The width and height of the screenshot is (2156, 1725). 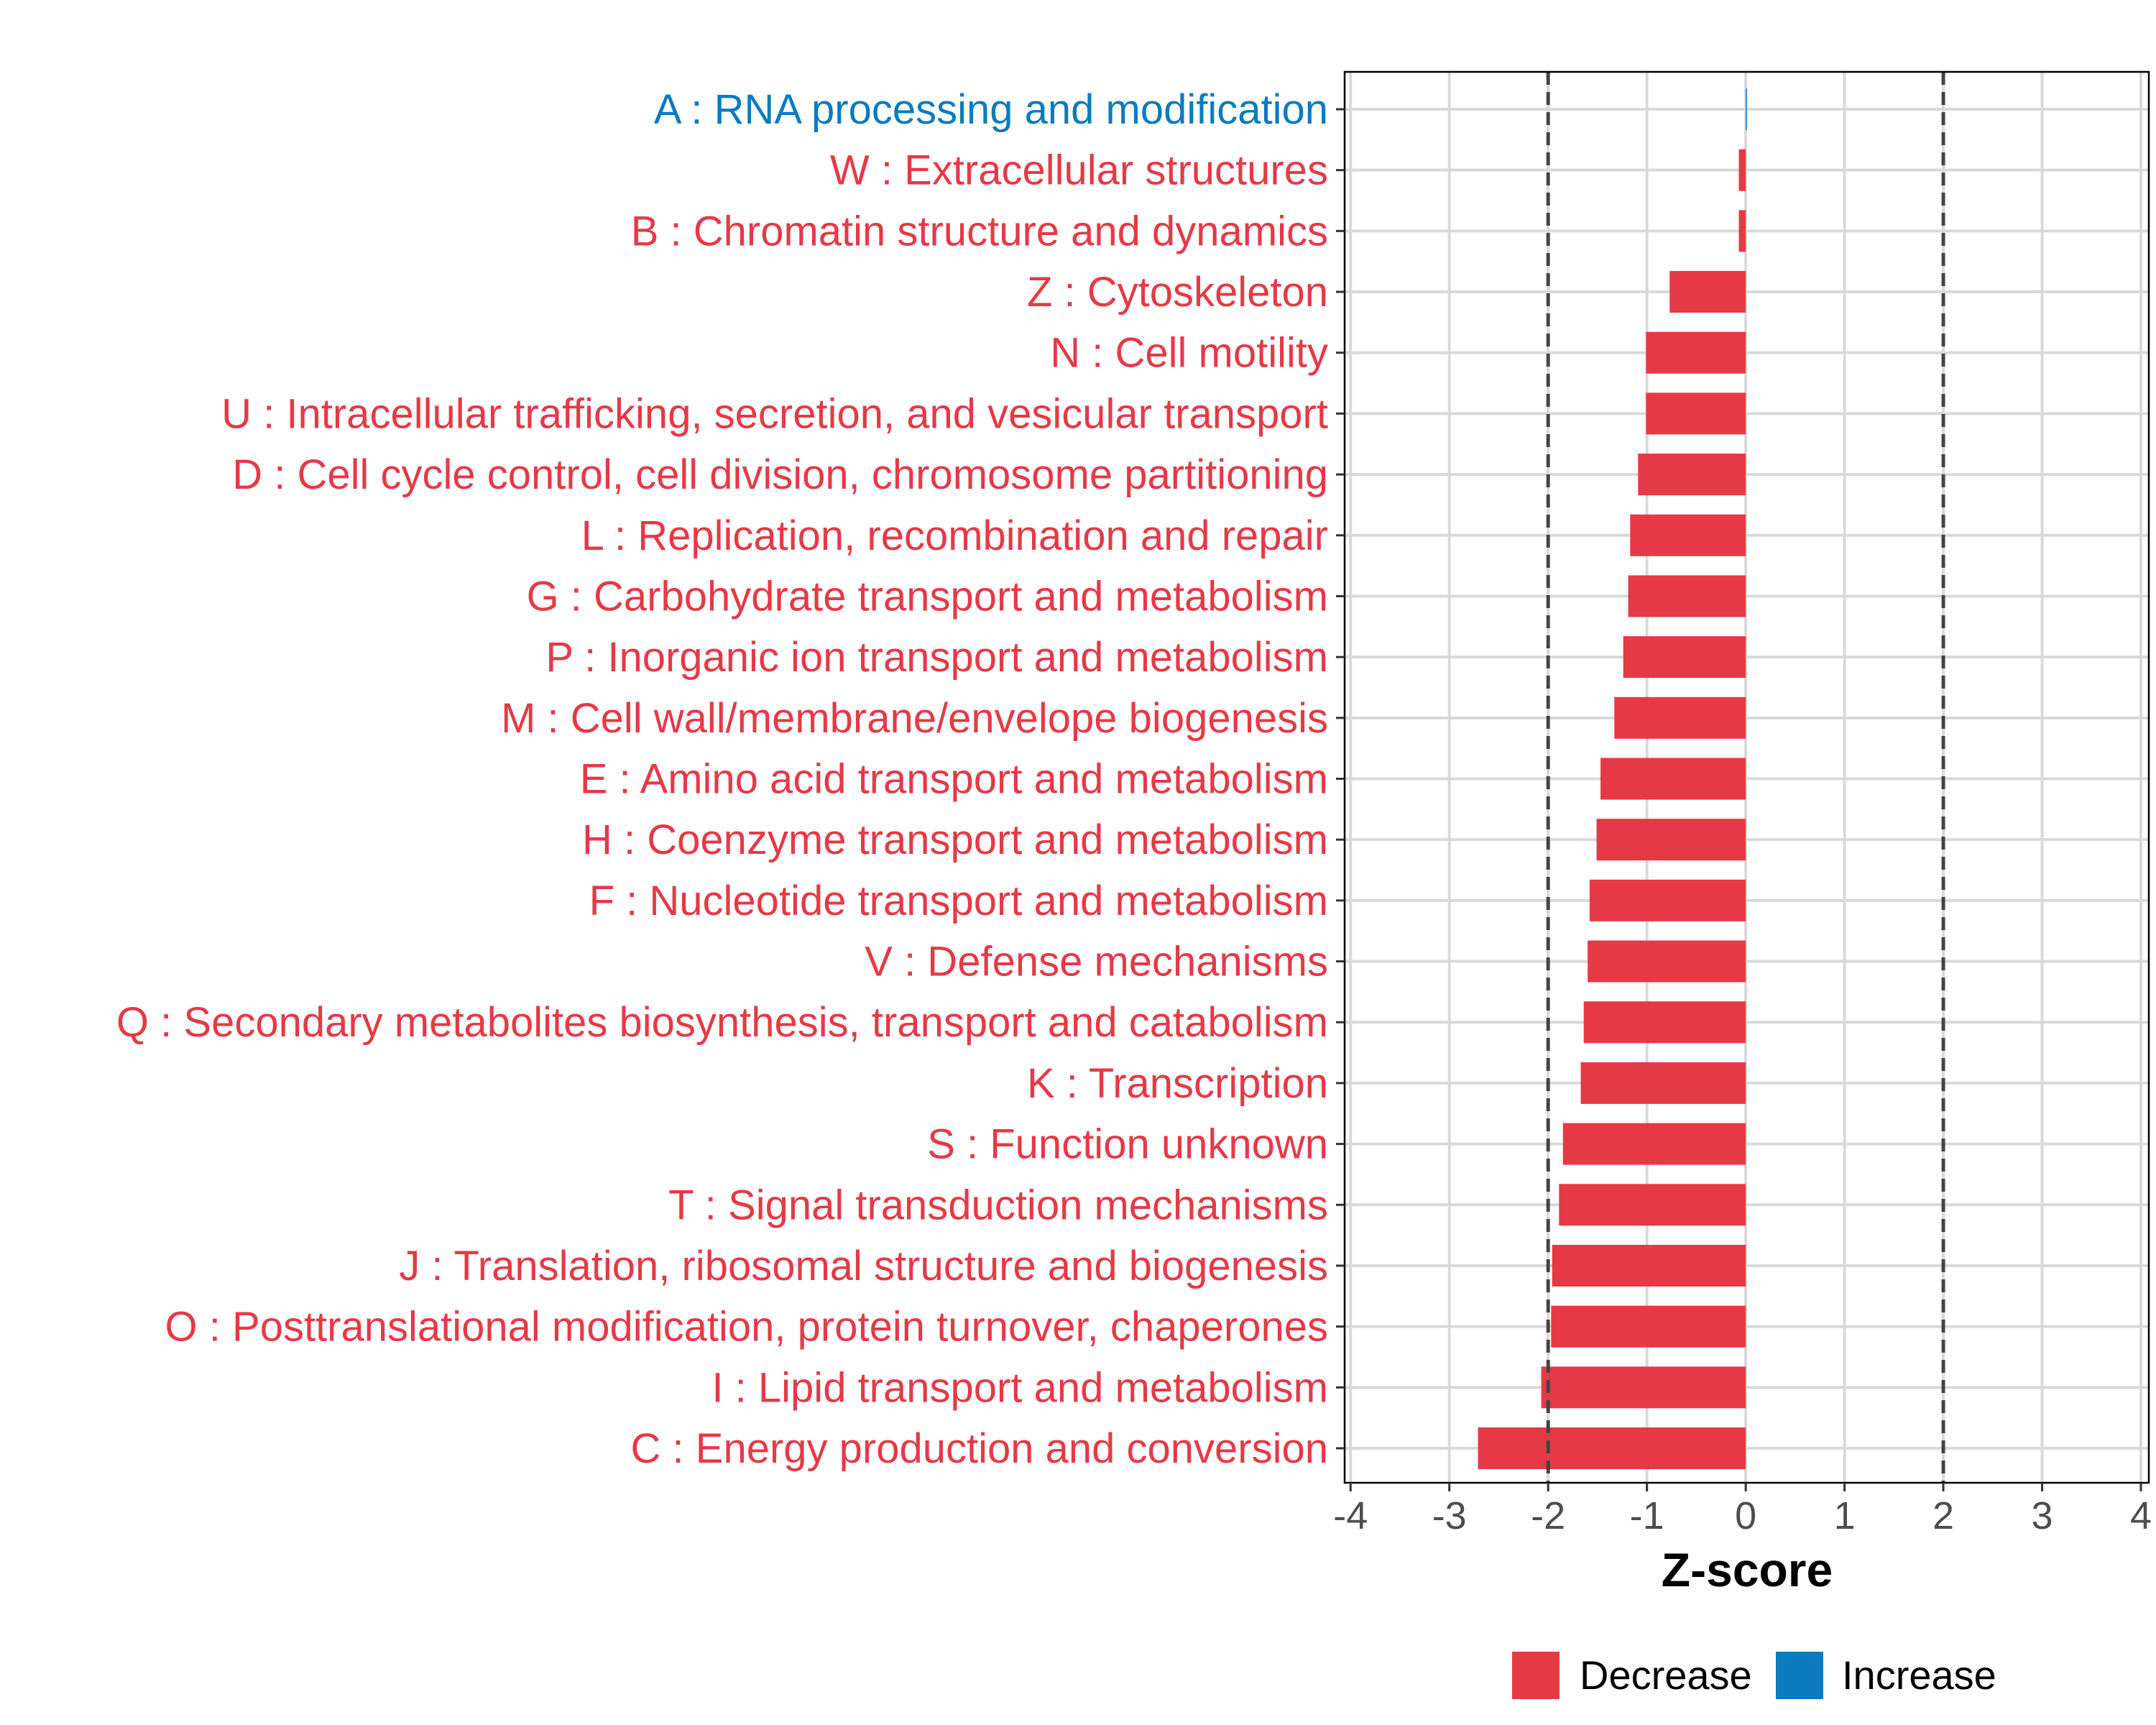 I want to click on bars, so click(x=1612, y=778).